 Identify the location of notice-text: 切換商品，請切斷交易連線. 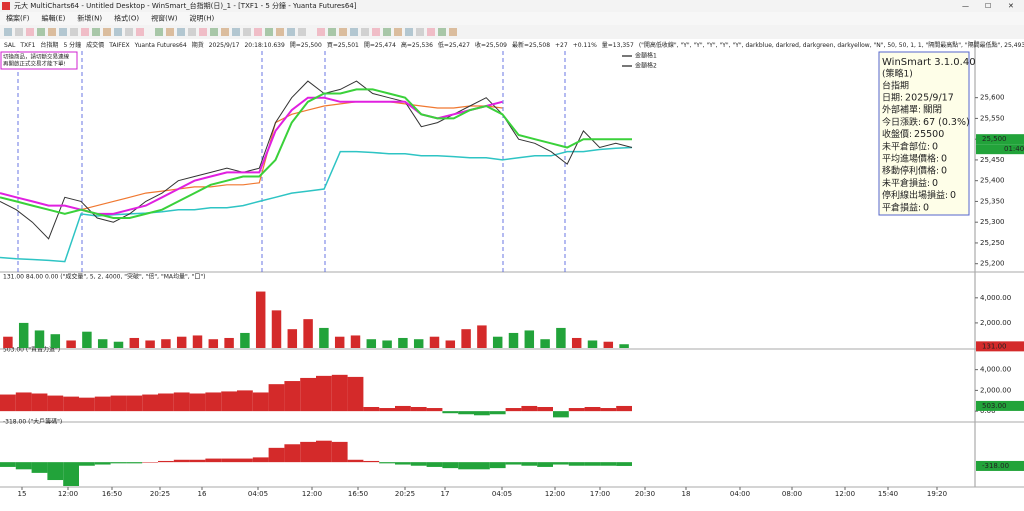
(36, 57).